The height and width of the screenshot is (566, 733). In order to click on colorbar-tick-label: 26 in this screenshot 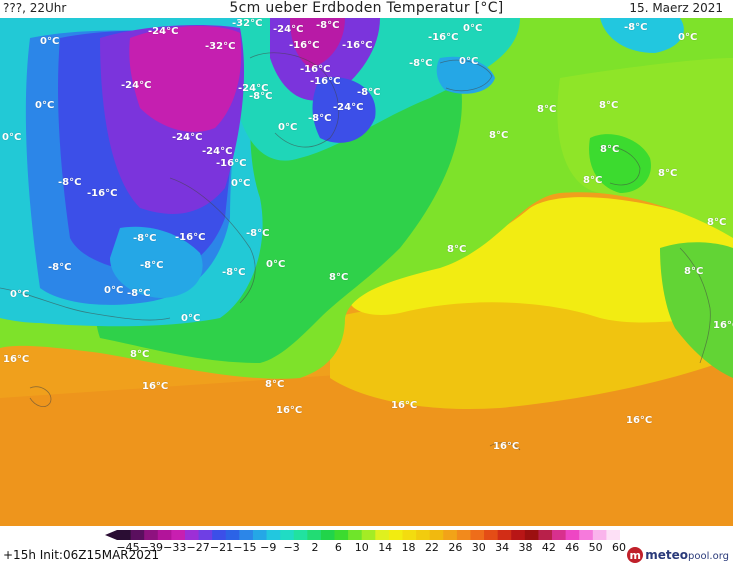, I will do `click(455, 547)`.